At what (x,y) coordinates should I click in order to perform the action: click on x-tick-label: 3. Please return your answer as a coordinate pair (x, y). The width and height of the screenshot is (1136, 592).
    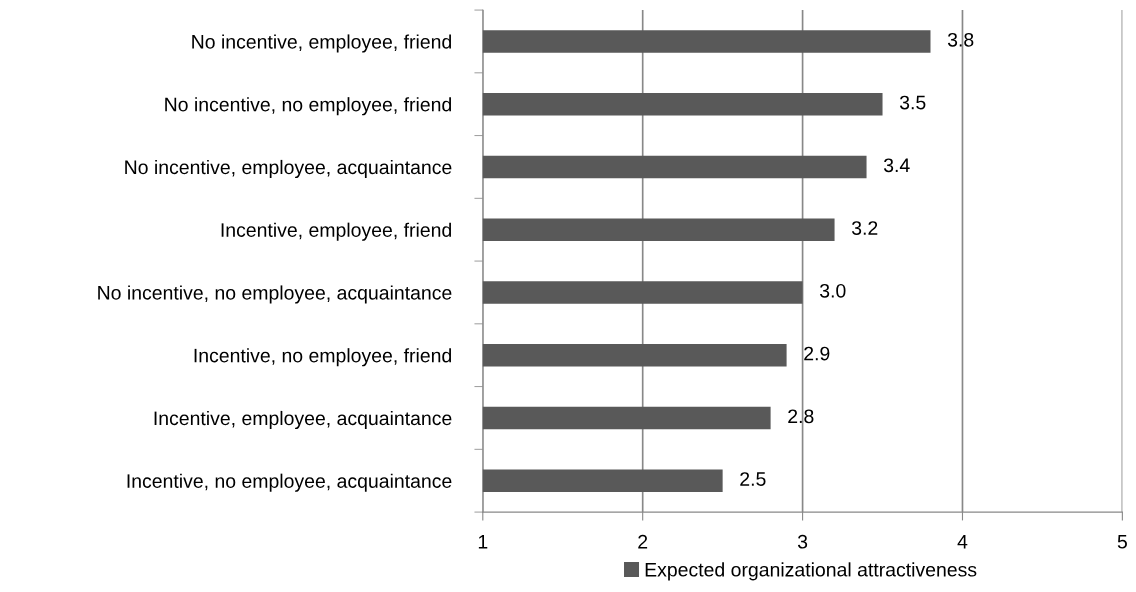
    Looking at the image, I should click on (802, 541).